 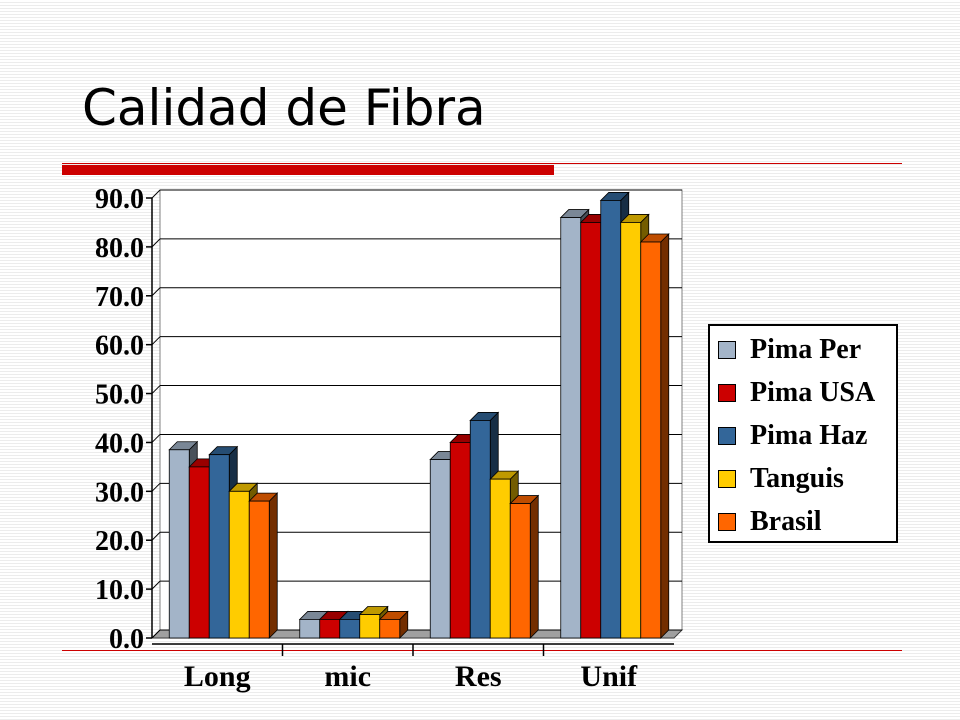 What do you see at coordinates (727, 350) in the screenshot?
I see `legend-swatch-pima-per` at bounding box center [727, 350].